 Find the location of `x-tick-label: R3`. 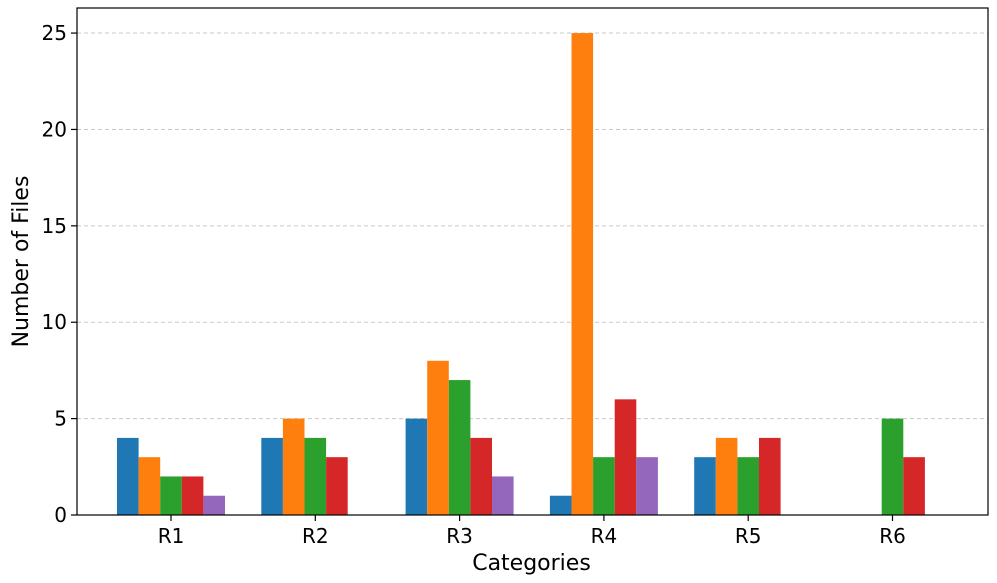

x-tick-label: R3 is located at coordinates (459, 536).